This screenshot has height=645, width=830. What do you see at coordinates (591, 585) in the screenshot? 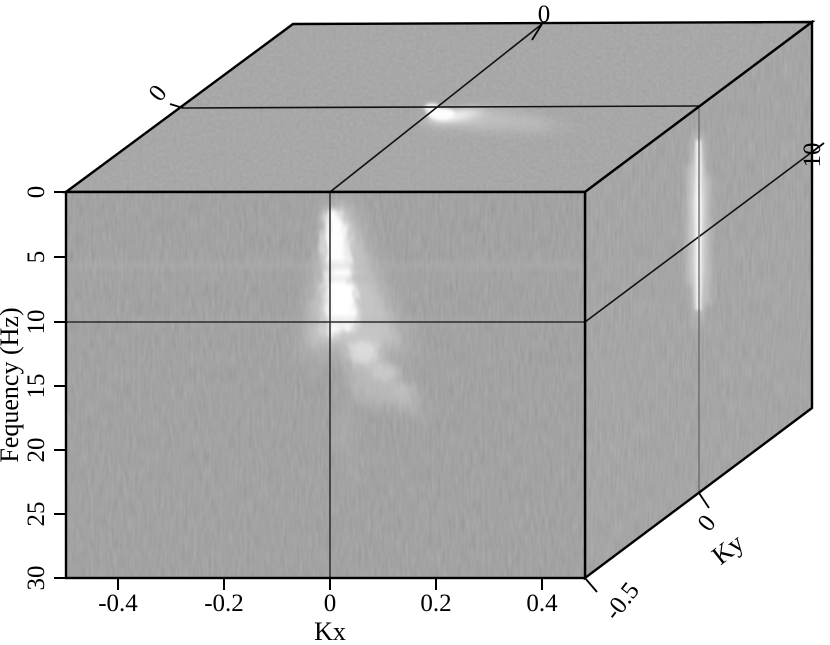
I see `xtick-m05-corner` at bounding box center [591, 585].